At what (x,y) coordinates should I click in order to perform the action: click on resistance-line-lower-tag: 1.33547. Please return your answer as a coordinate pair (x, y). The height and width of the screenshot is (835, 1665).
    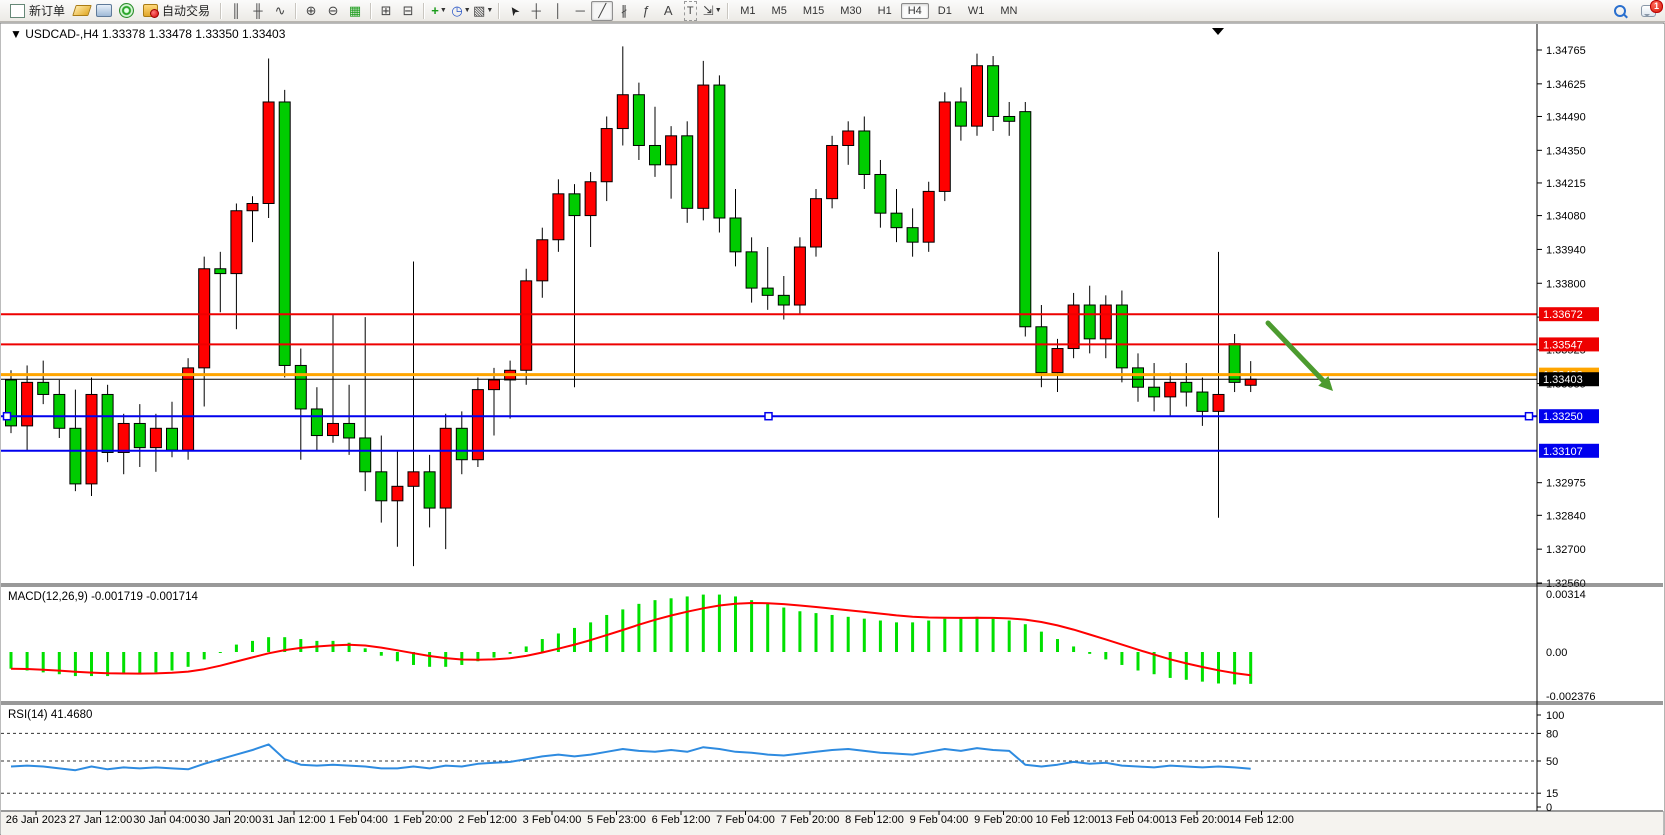
    Looking at the image, I should click on (1569, 344).